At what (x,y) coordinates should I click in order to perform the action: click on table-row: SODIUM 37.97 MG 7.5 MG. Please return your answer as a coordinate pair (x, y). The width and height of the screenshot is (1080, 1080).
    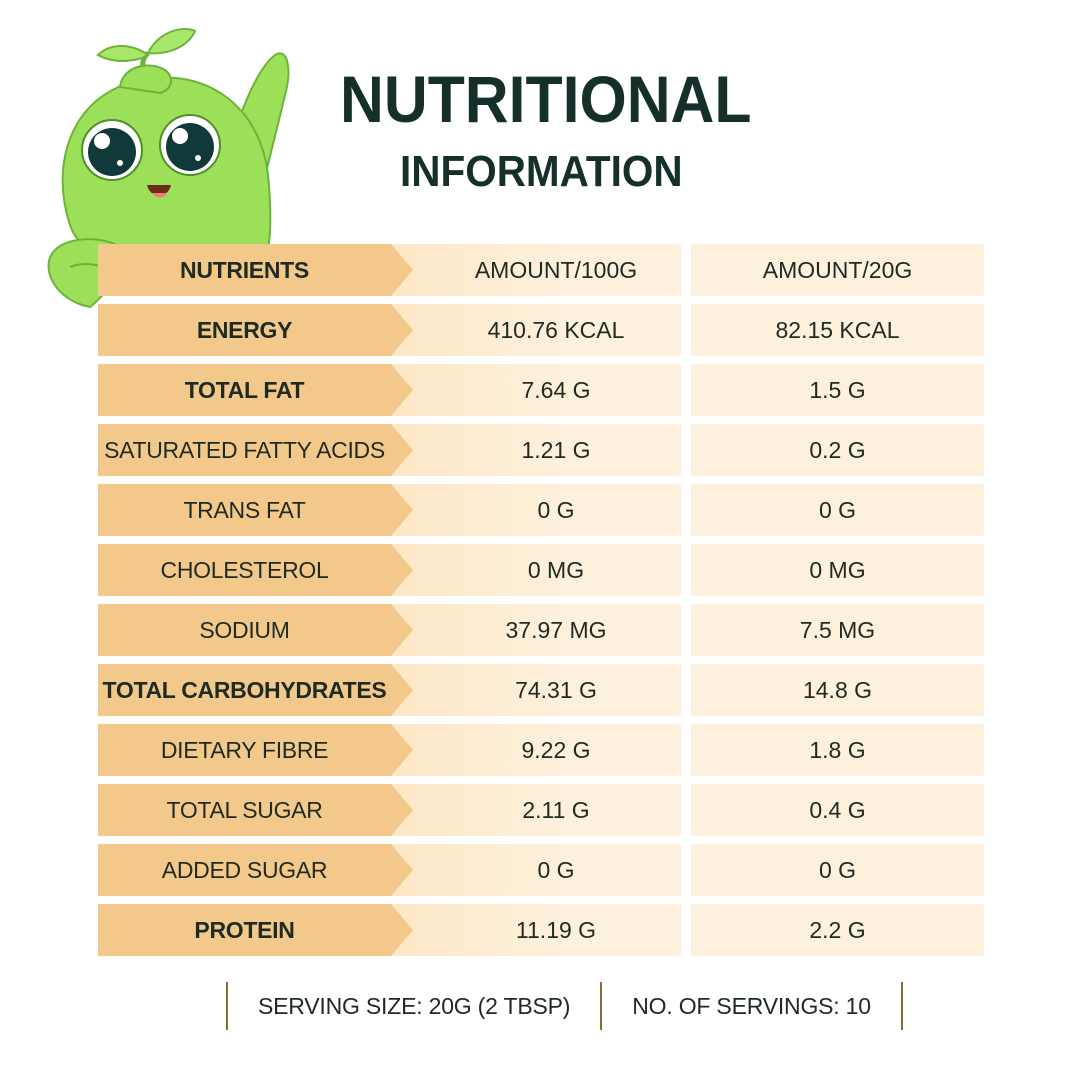
    Looking at the image, I should click on (541, 630).